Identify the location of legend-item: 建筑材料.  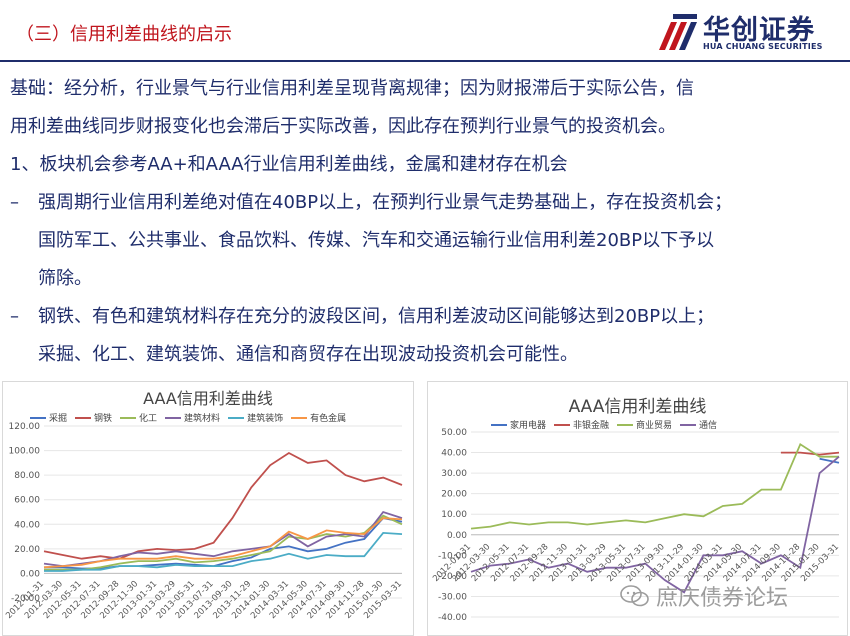
(192, 417).